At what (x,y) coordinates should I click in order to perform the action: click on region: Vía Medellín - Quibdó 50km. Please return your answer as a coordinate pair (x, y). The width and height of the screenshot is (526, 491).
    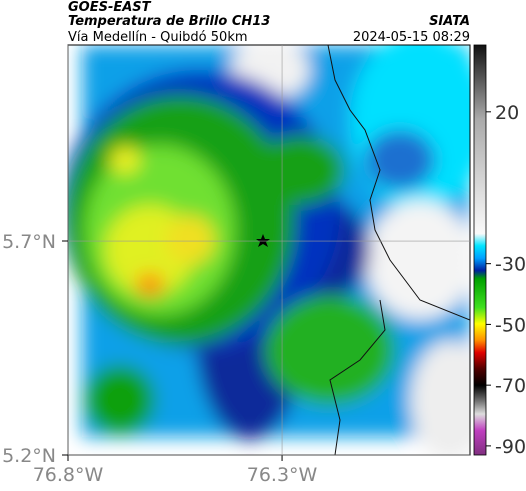
    Looking at the image, I should click on (158, 37).